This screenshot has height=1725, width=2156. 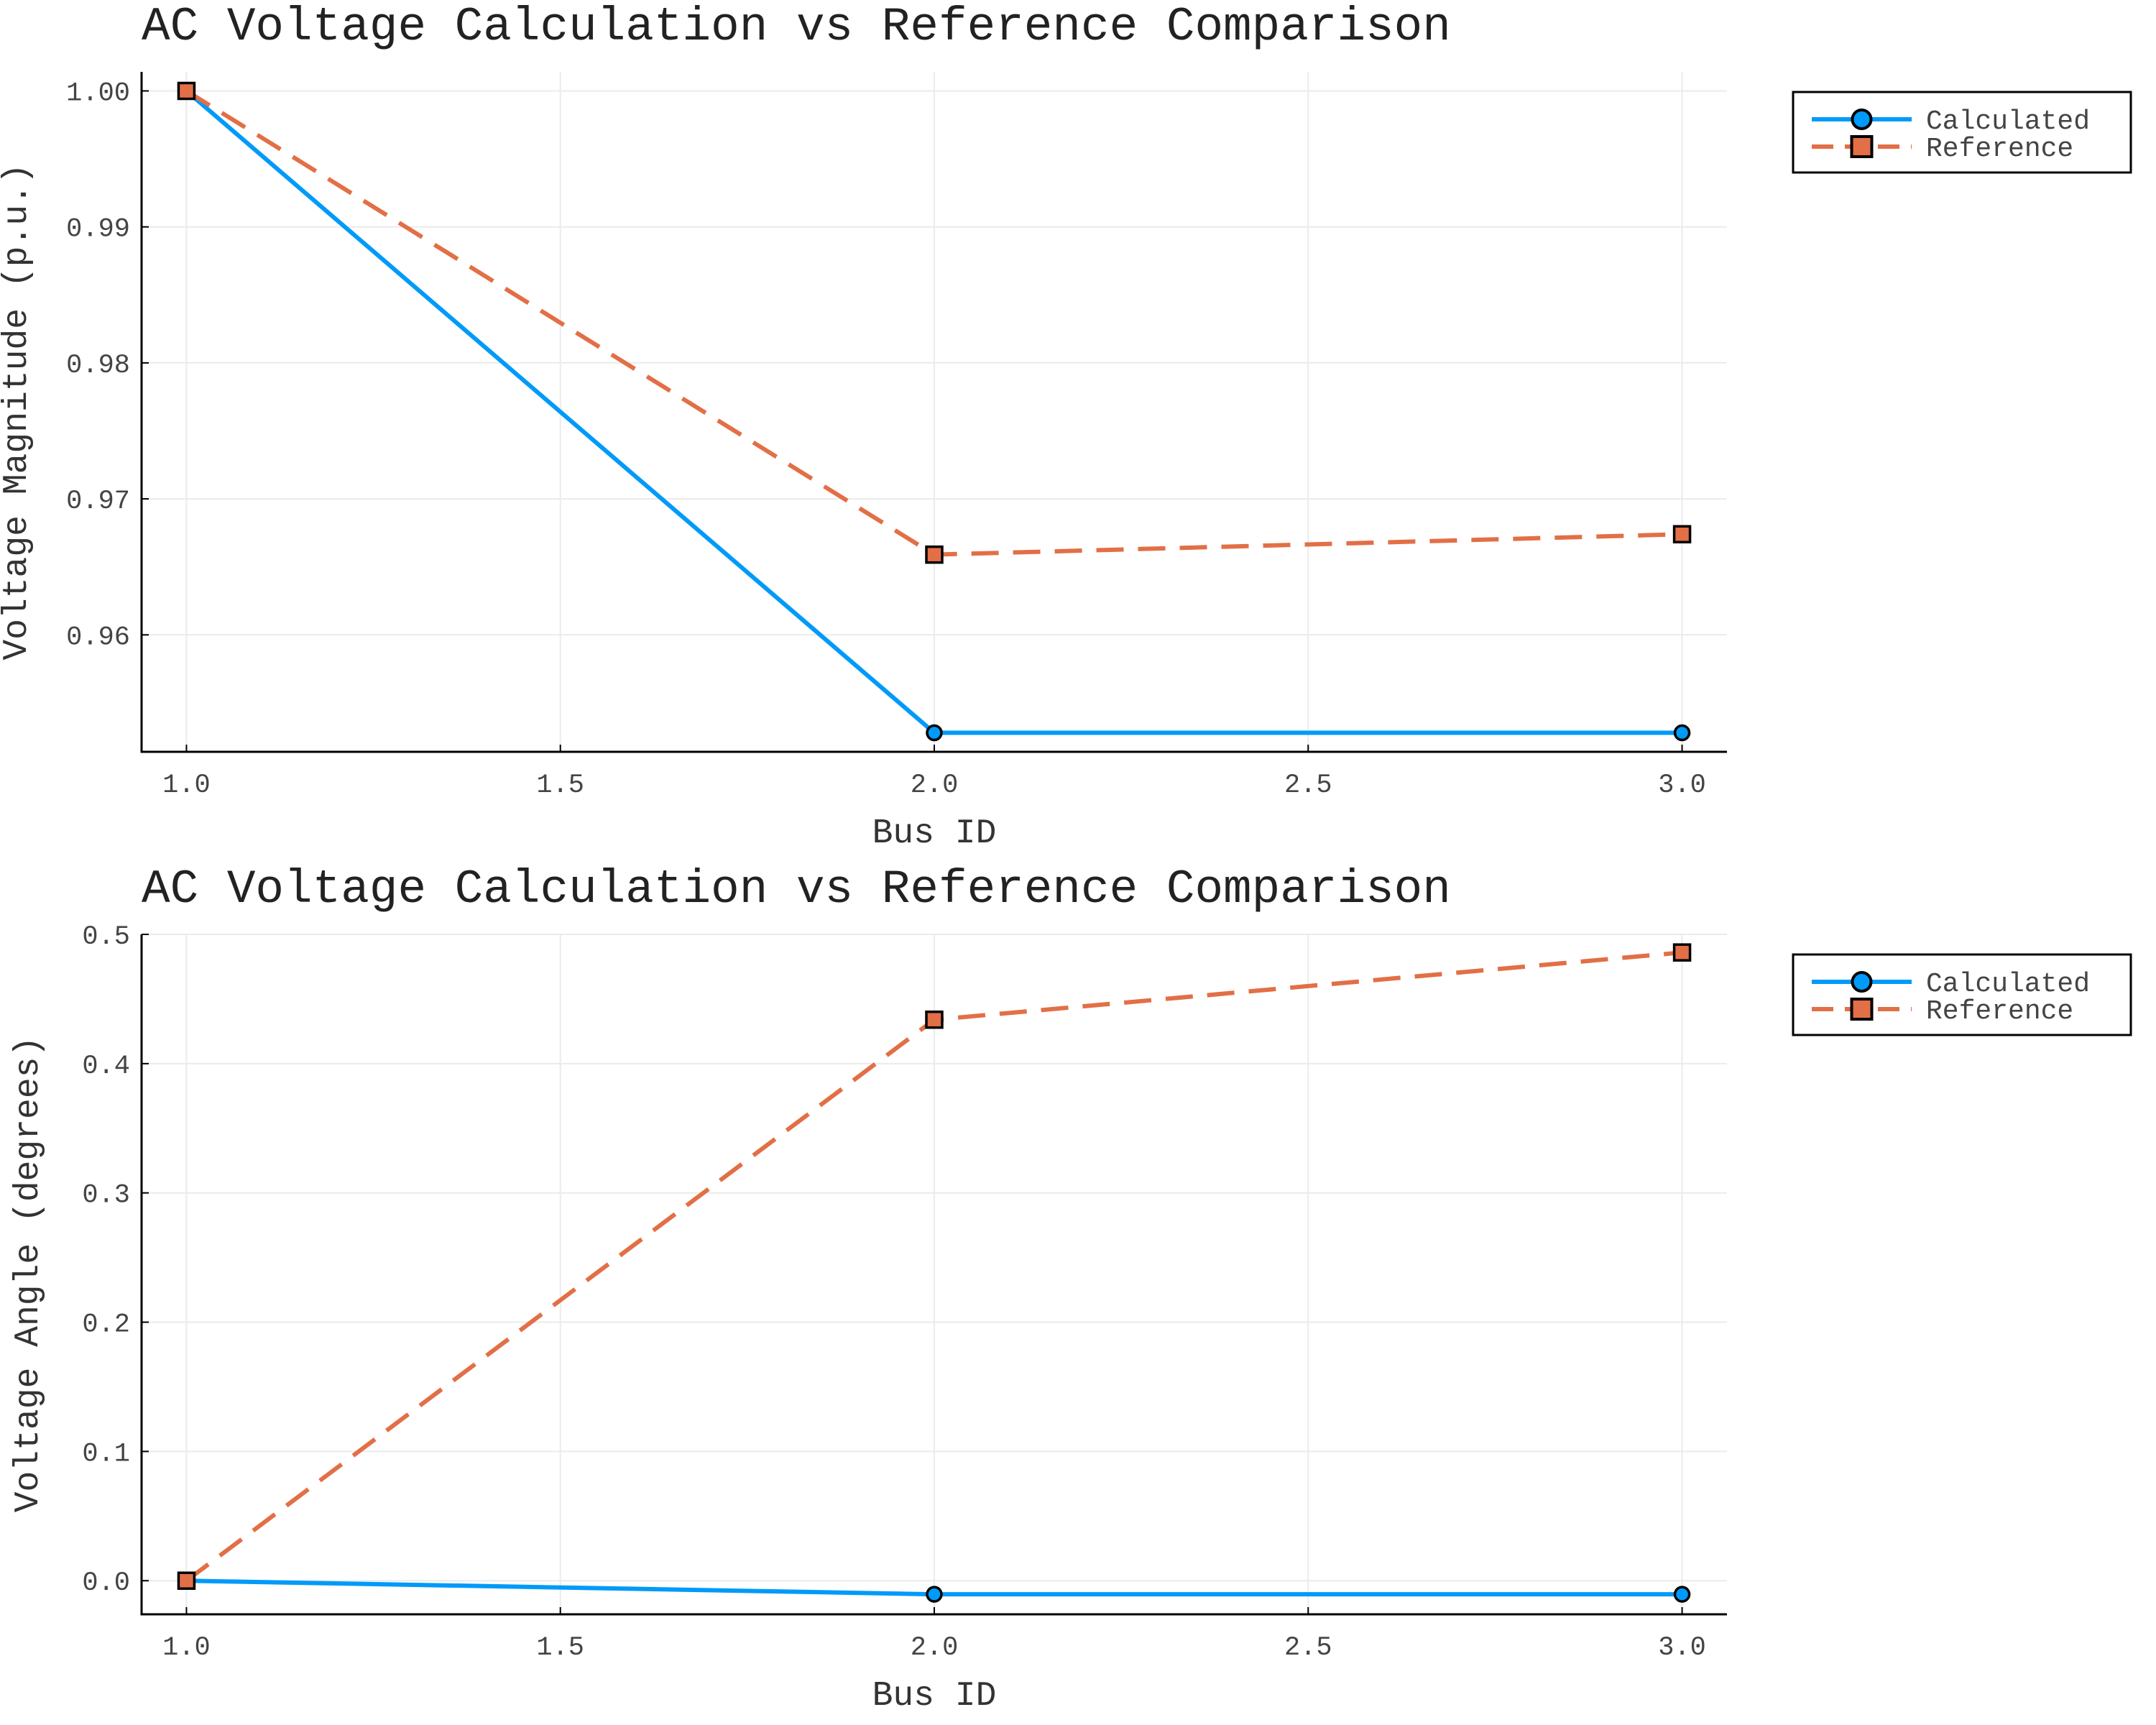 I want to click on y-tick-label: 0.1, so click(x=106, y=1454).